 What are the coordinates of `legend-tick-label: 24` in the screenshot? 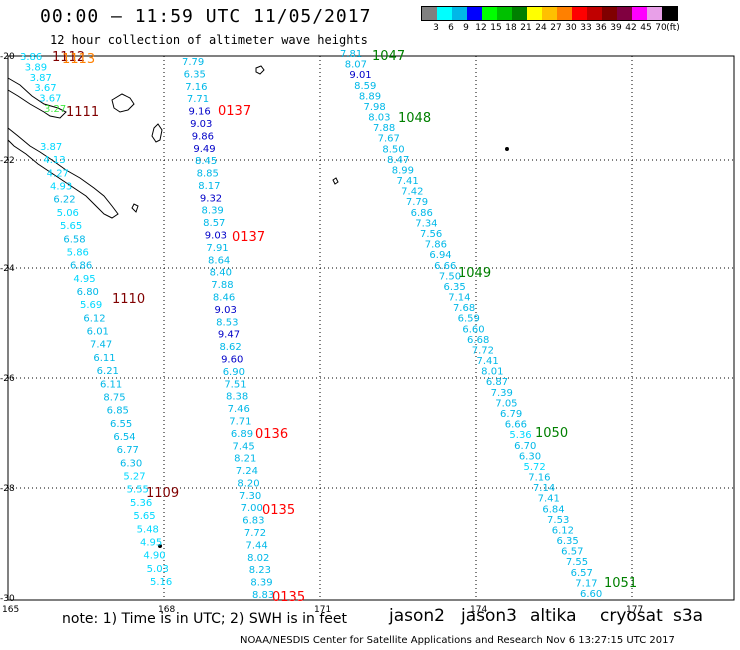 It's located at (541, 28).